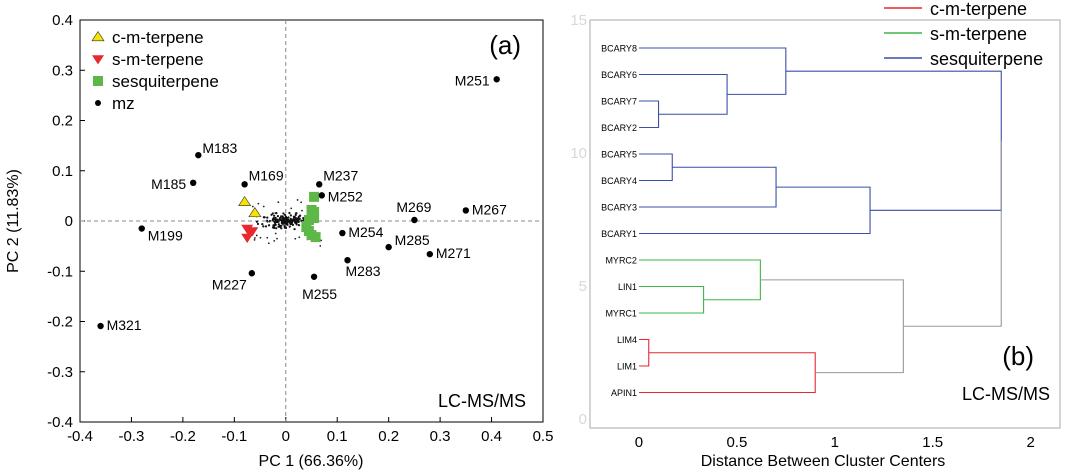 This screenshot has width=1069, height=470. What do you see at coordinates (229, 284) in the screenshot?
I see `mz-point-label: M227` at bounding box center [229, 284].